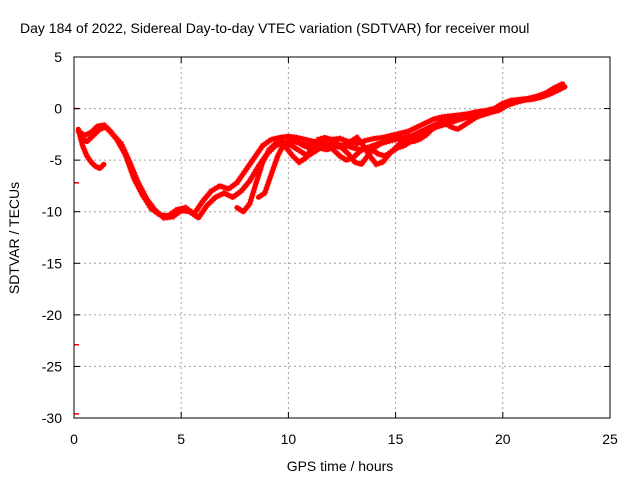  What do you see at coordinates (503, 439) in the screenshot?
I see `x-tick-label: 20` at bounding box center [503, 439].